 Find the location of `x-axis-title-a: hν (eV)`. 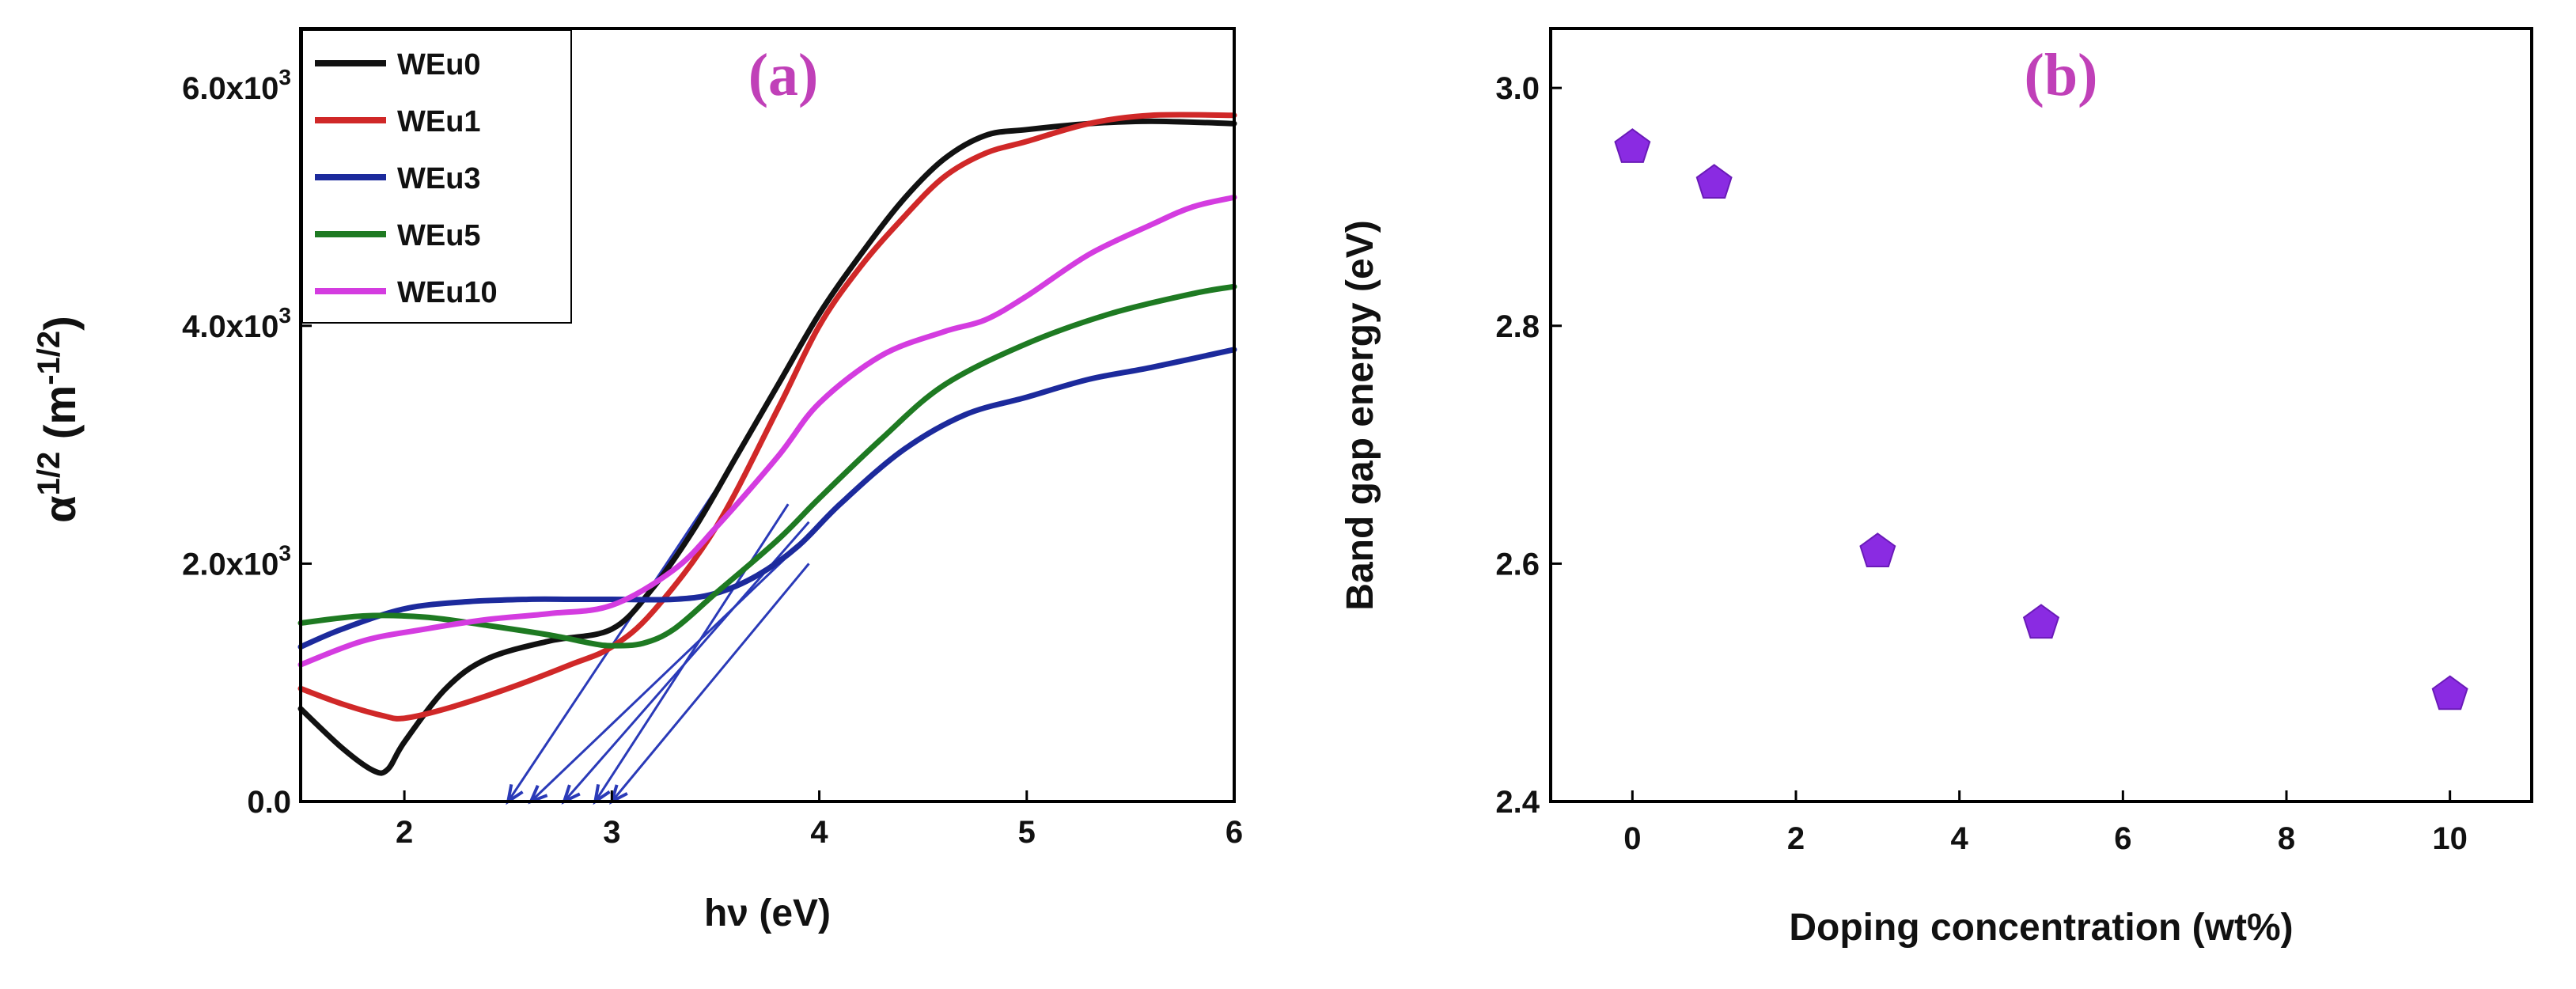

x-axis-title-a: hν (eV) is located at coordinates (767, 913).